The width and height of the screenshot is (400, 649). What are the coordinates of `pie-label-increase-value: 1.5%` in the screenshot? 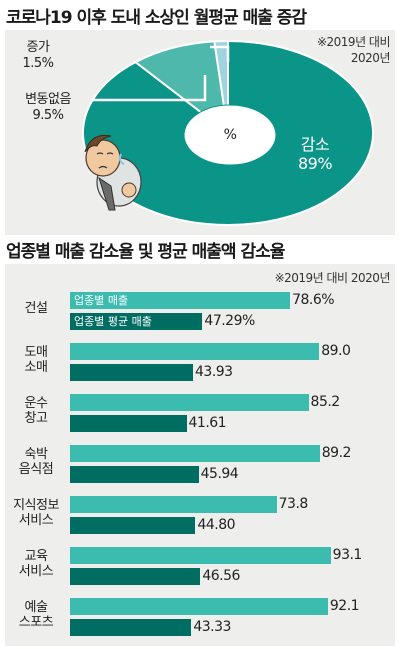 It's located at (38, 63).